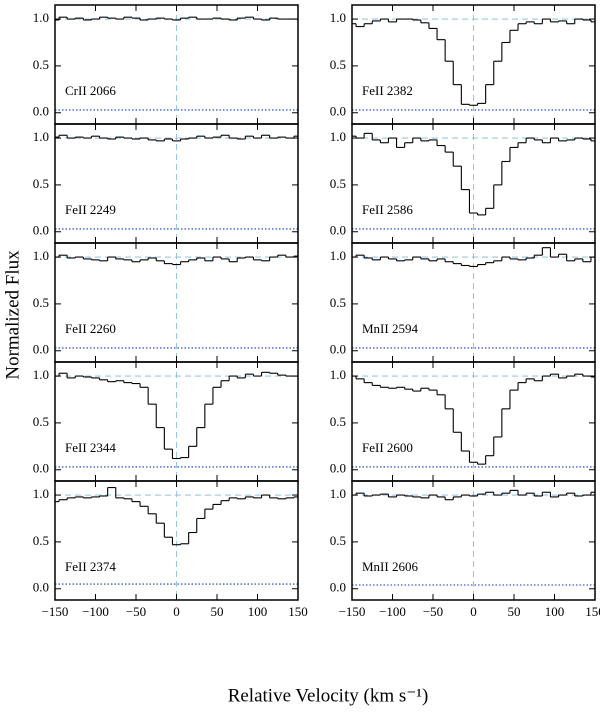 This screenshot has width=600, height=720. Describe the element at coordinates (387, 90) in the screenshot. I see `ion-label: FeII 2382` at that location.